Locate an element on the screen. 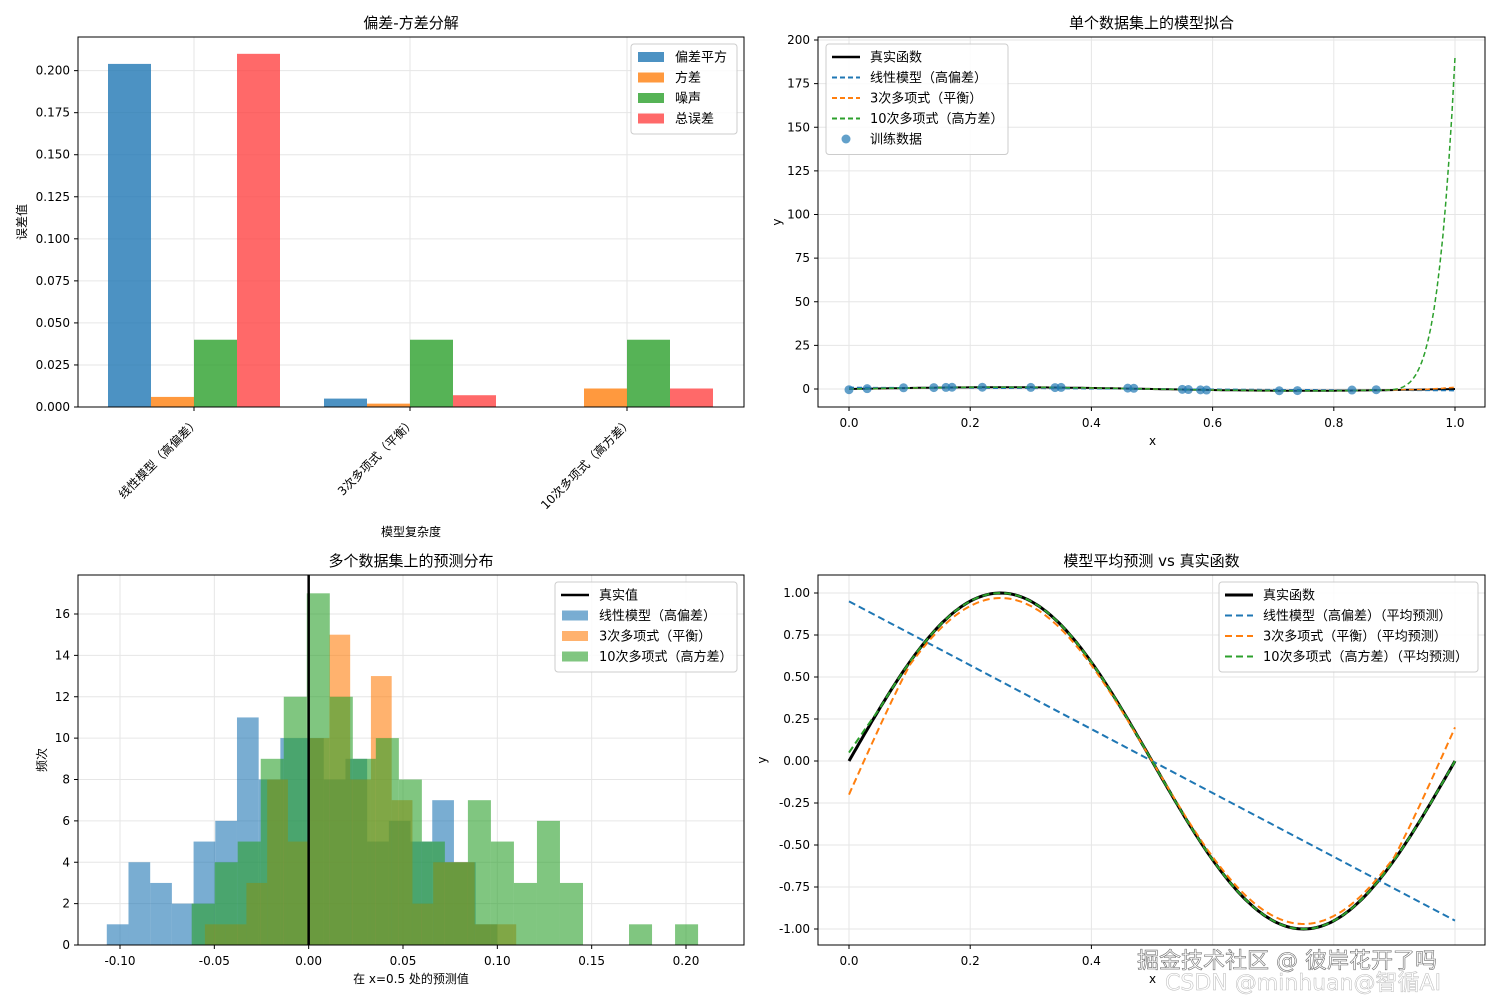  legend-label: 线性模型（高偏差）（平均预测） is located at coordinates (1357, 616).